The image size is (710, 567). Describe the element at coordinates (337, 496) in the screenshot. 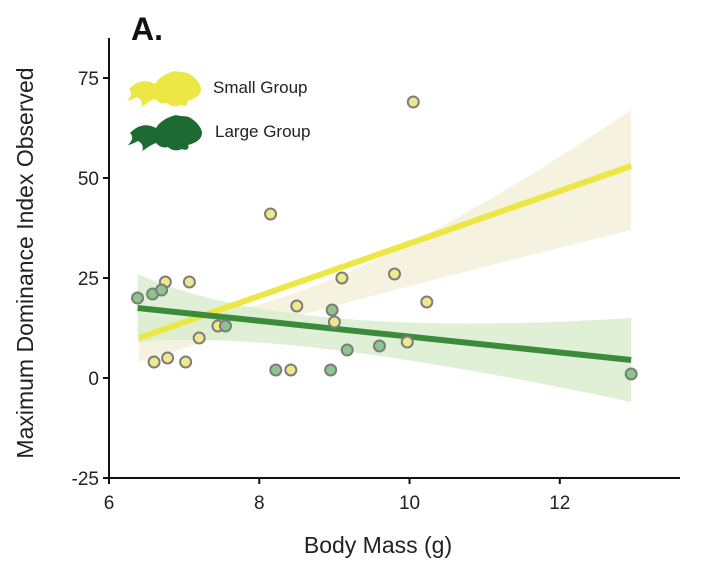

I see `x-axis-ticks: 6 8 10 12` at that location.